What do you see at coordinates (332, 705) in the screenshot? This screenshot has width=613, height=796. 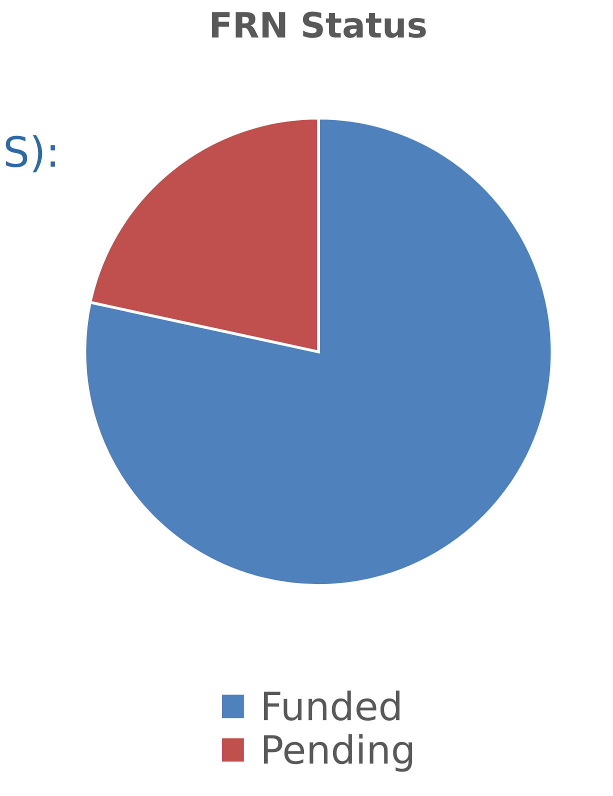 I see `legend-label: Funded` at bounding box center [332, 705].